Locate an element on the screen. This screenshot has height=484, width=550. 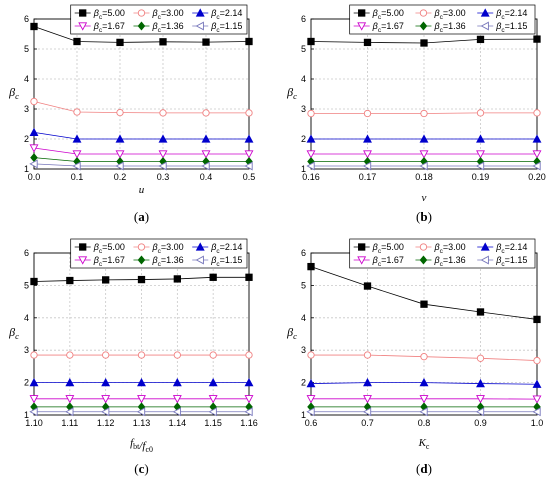
y-axis-label: βc is located at coordinates (291, 333).